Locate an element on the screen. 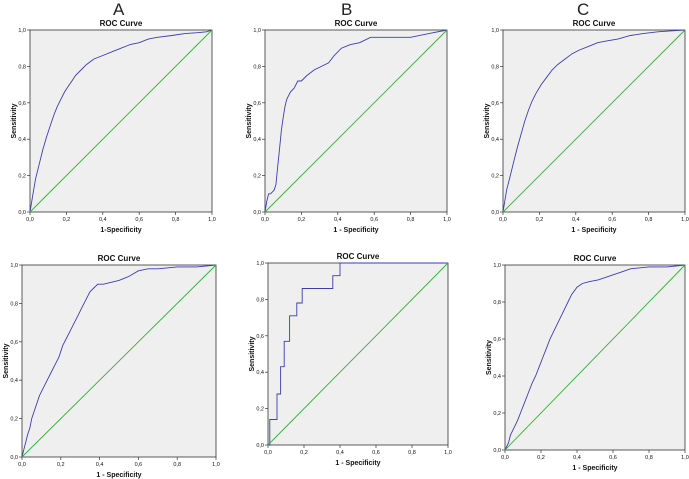  column-label-c: C is located at coordinates (583, 9).